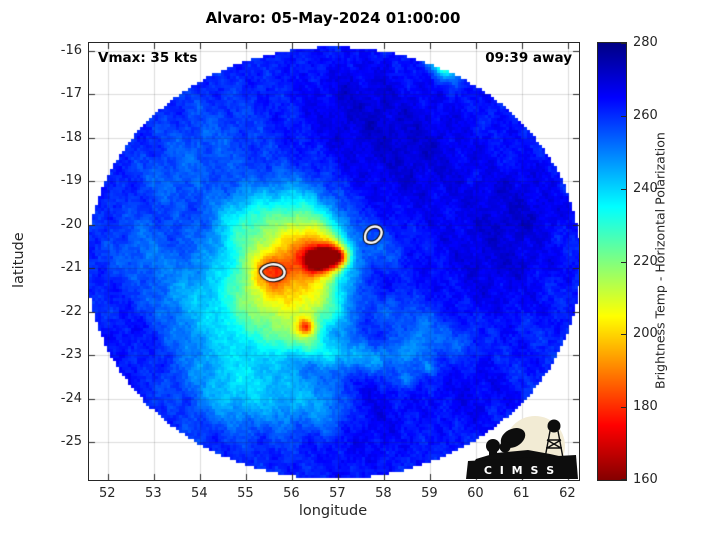 The width and height of the screenshot is (720, 540). Describe the element at coordinates (645, 188) in the screenshot. I see `colorbar-tick-label: 240` at that location.